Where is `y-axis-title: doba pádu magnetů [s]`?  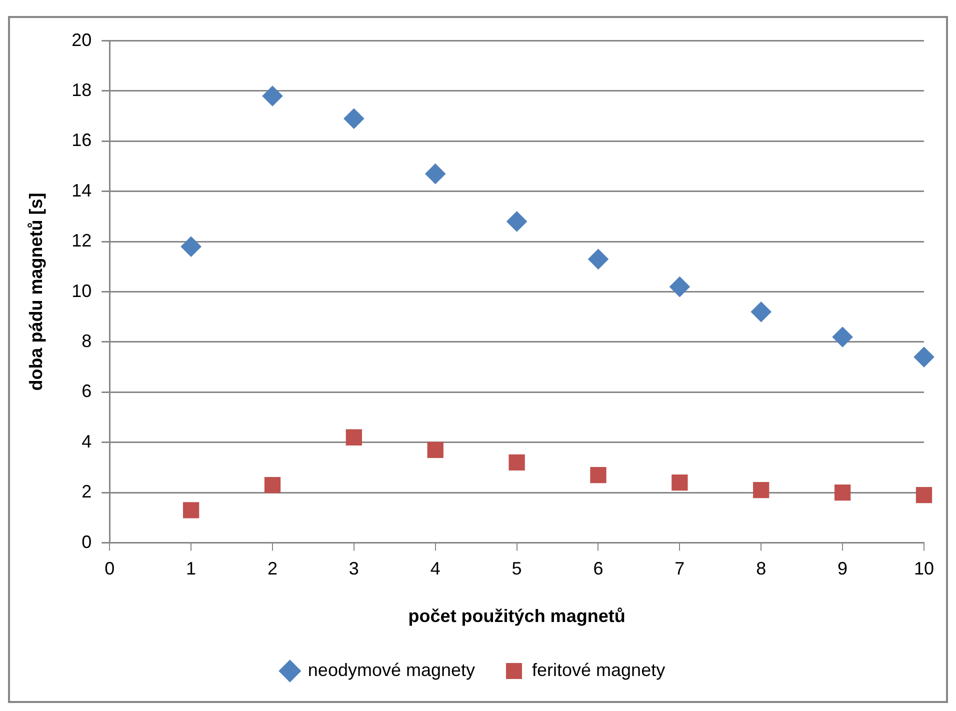 y-axis-title: doba pádu magnetů [s] is located at coordinates (36, 291).